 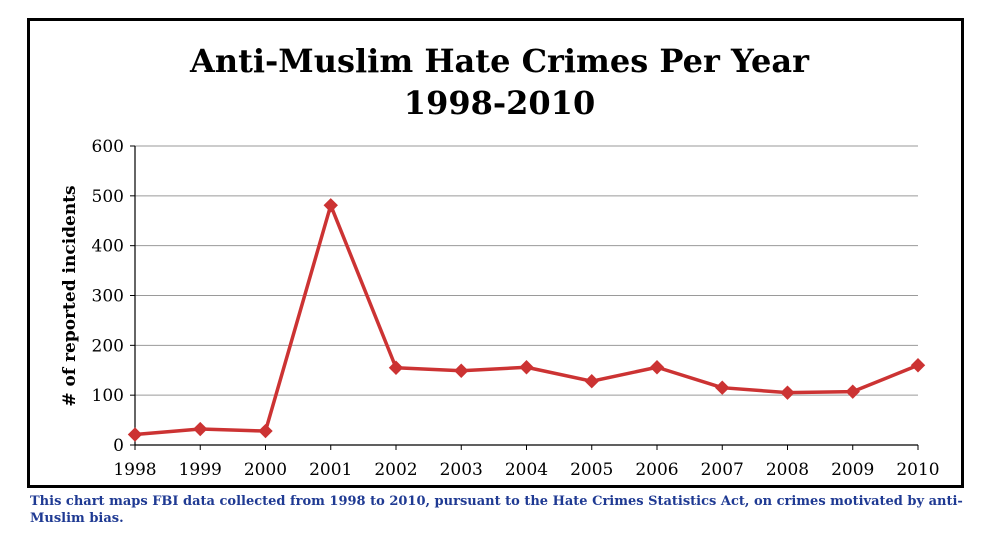 I want to click on y-tick-label-500: 500, so click(x=108, y=197).